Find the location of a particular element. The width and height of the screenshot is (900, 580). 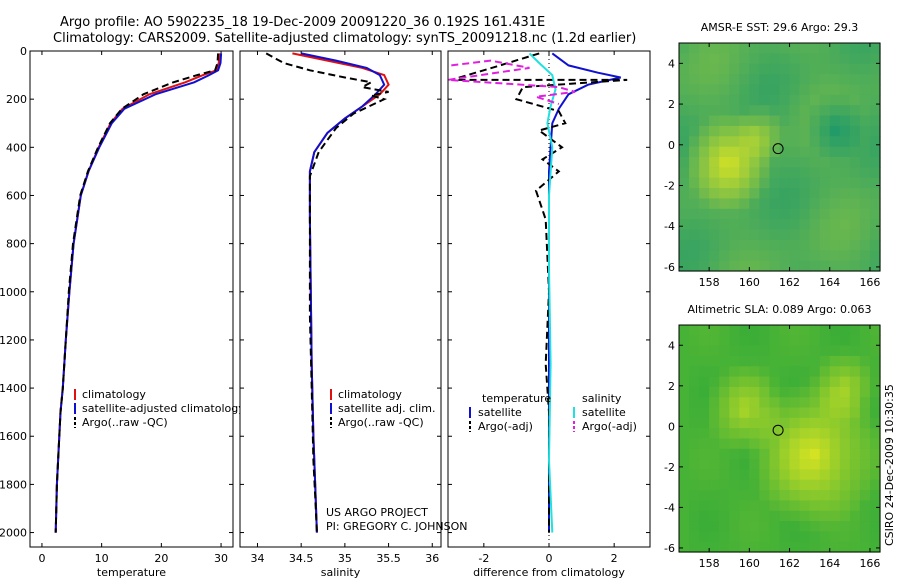

difference-xtick-label: -2 is located at coordinates (483, 558).